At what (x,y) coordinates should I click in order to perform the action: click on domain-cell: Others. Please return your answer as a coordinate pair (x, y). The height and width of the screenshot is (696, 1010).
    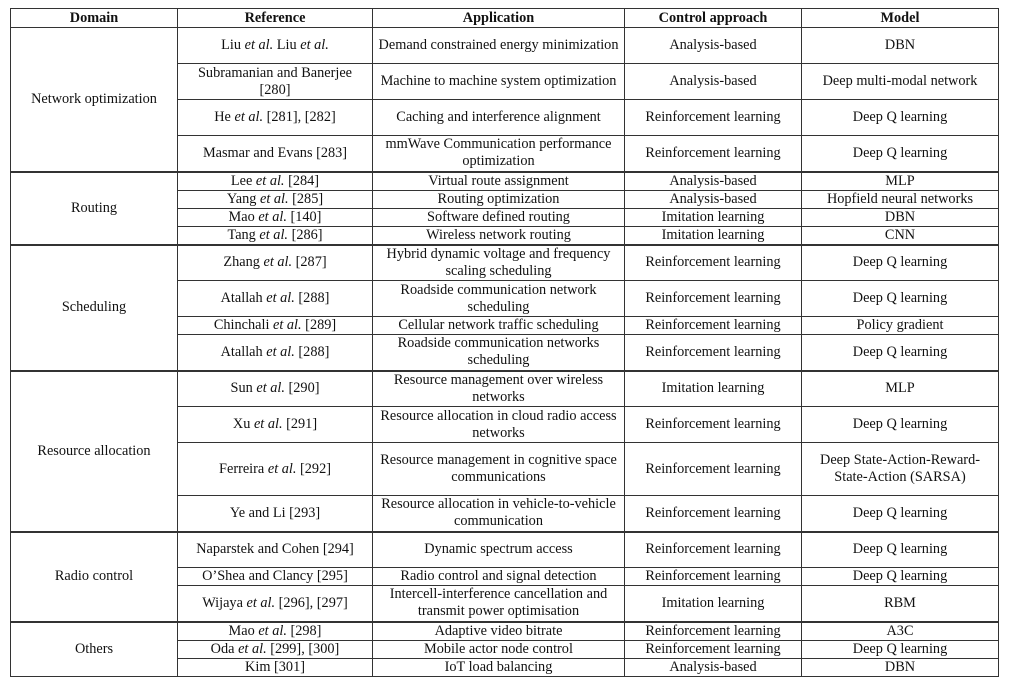
    Looking at the image, I should click on (94, 648).